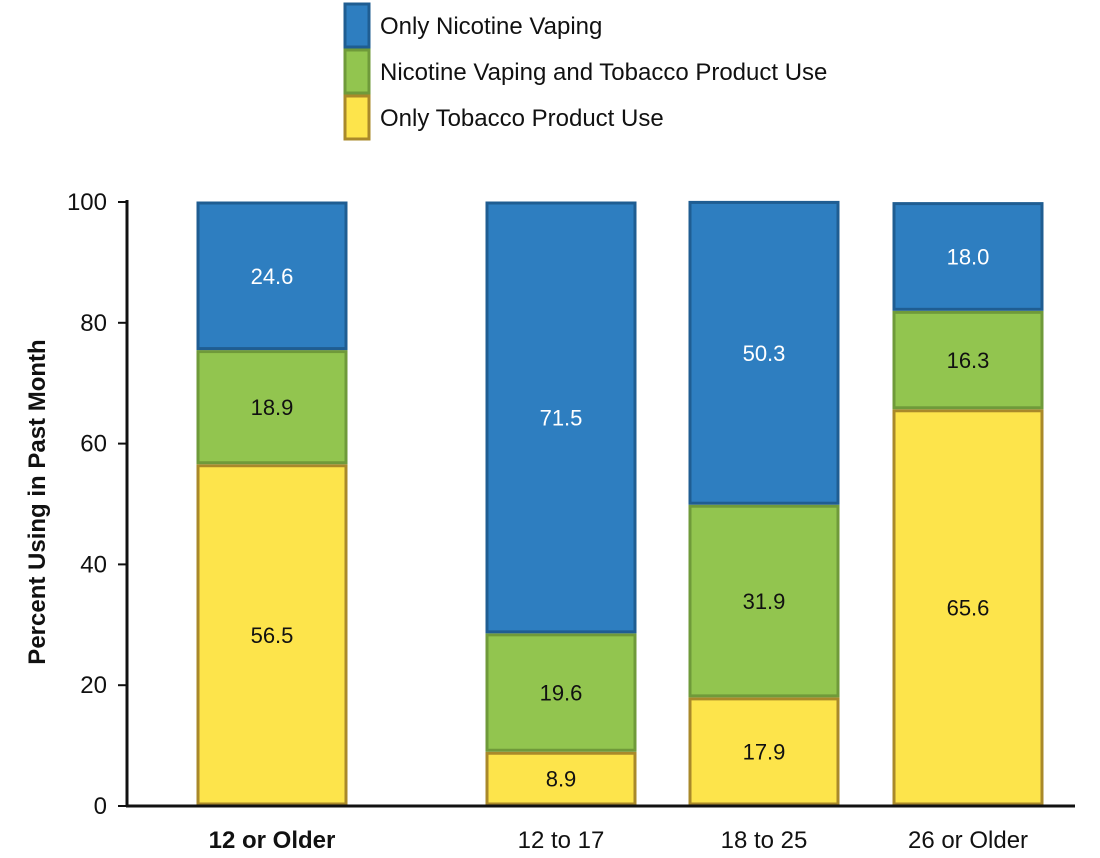  Describe the element at coordinates (603, 72) in the screenshot. I see `legend-label: Nicotine Vaping and Tobacco Product Use` at that location.